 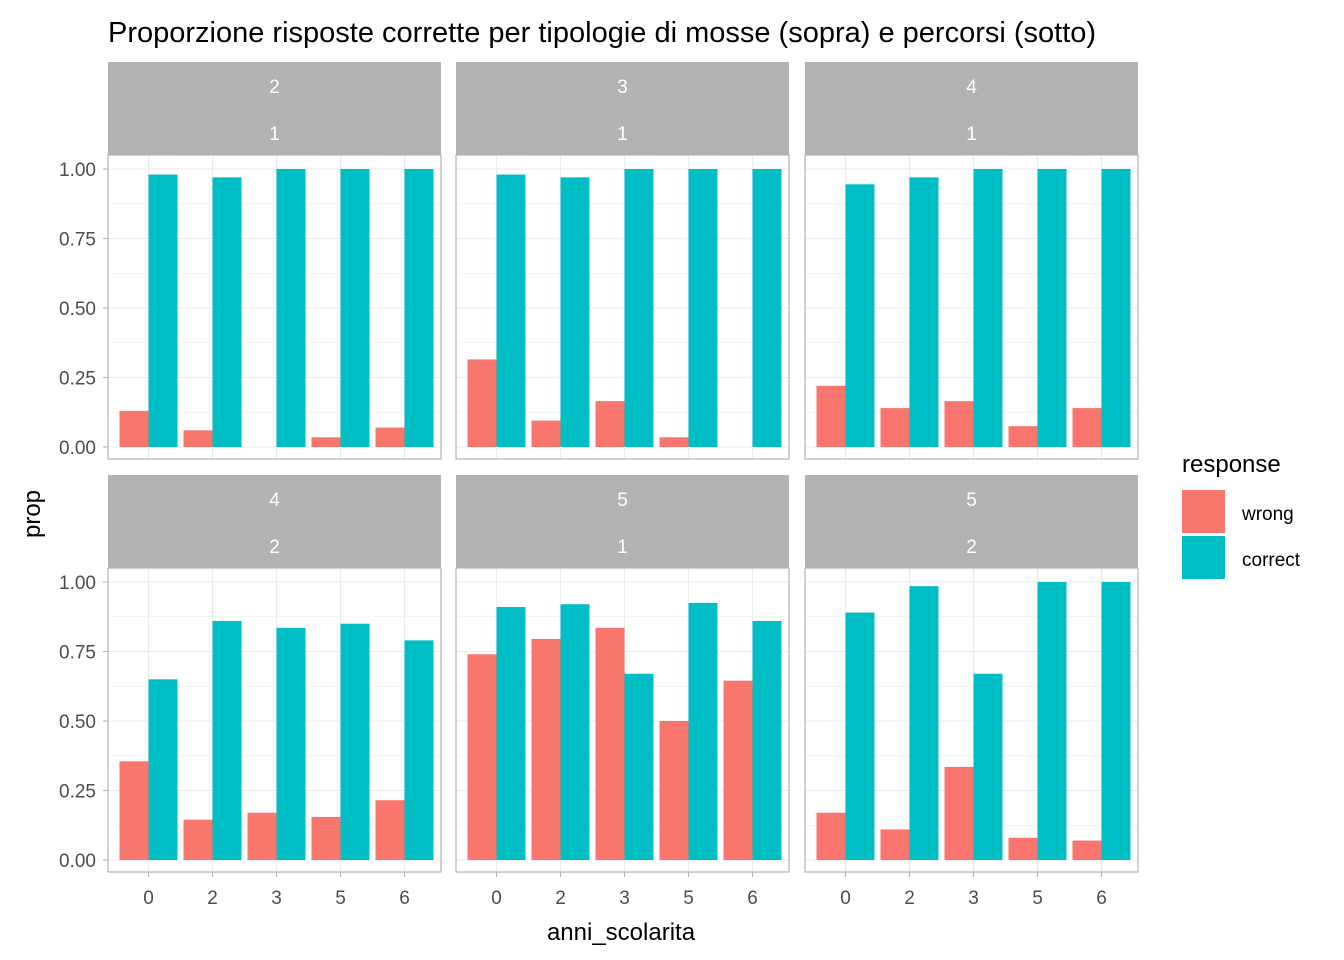 I want to click on legend: response wrong correct, so click(x=1241, y=515).